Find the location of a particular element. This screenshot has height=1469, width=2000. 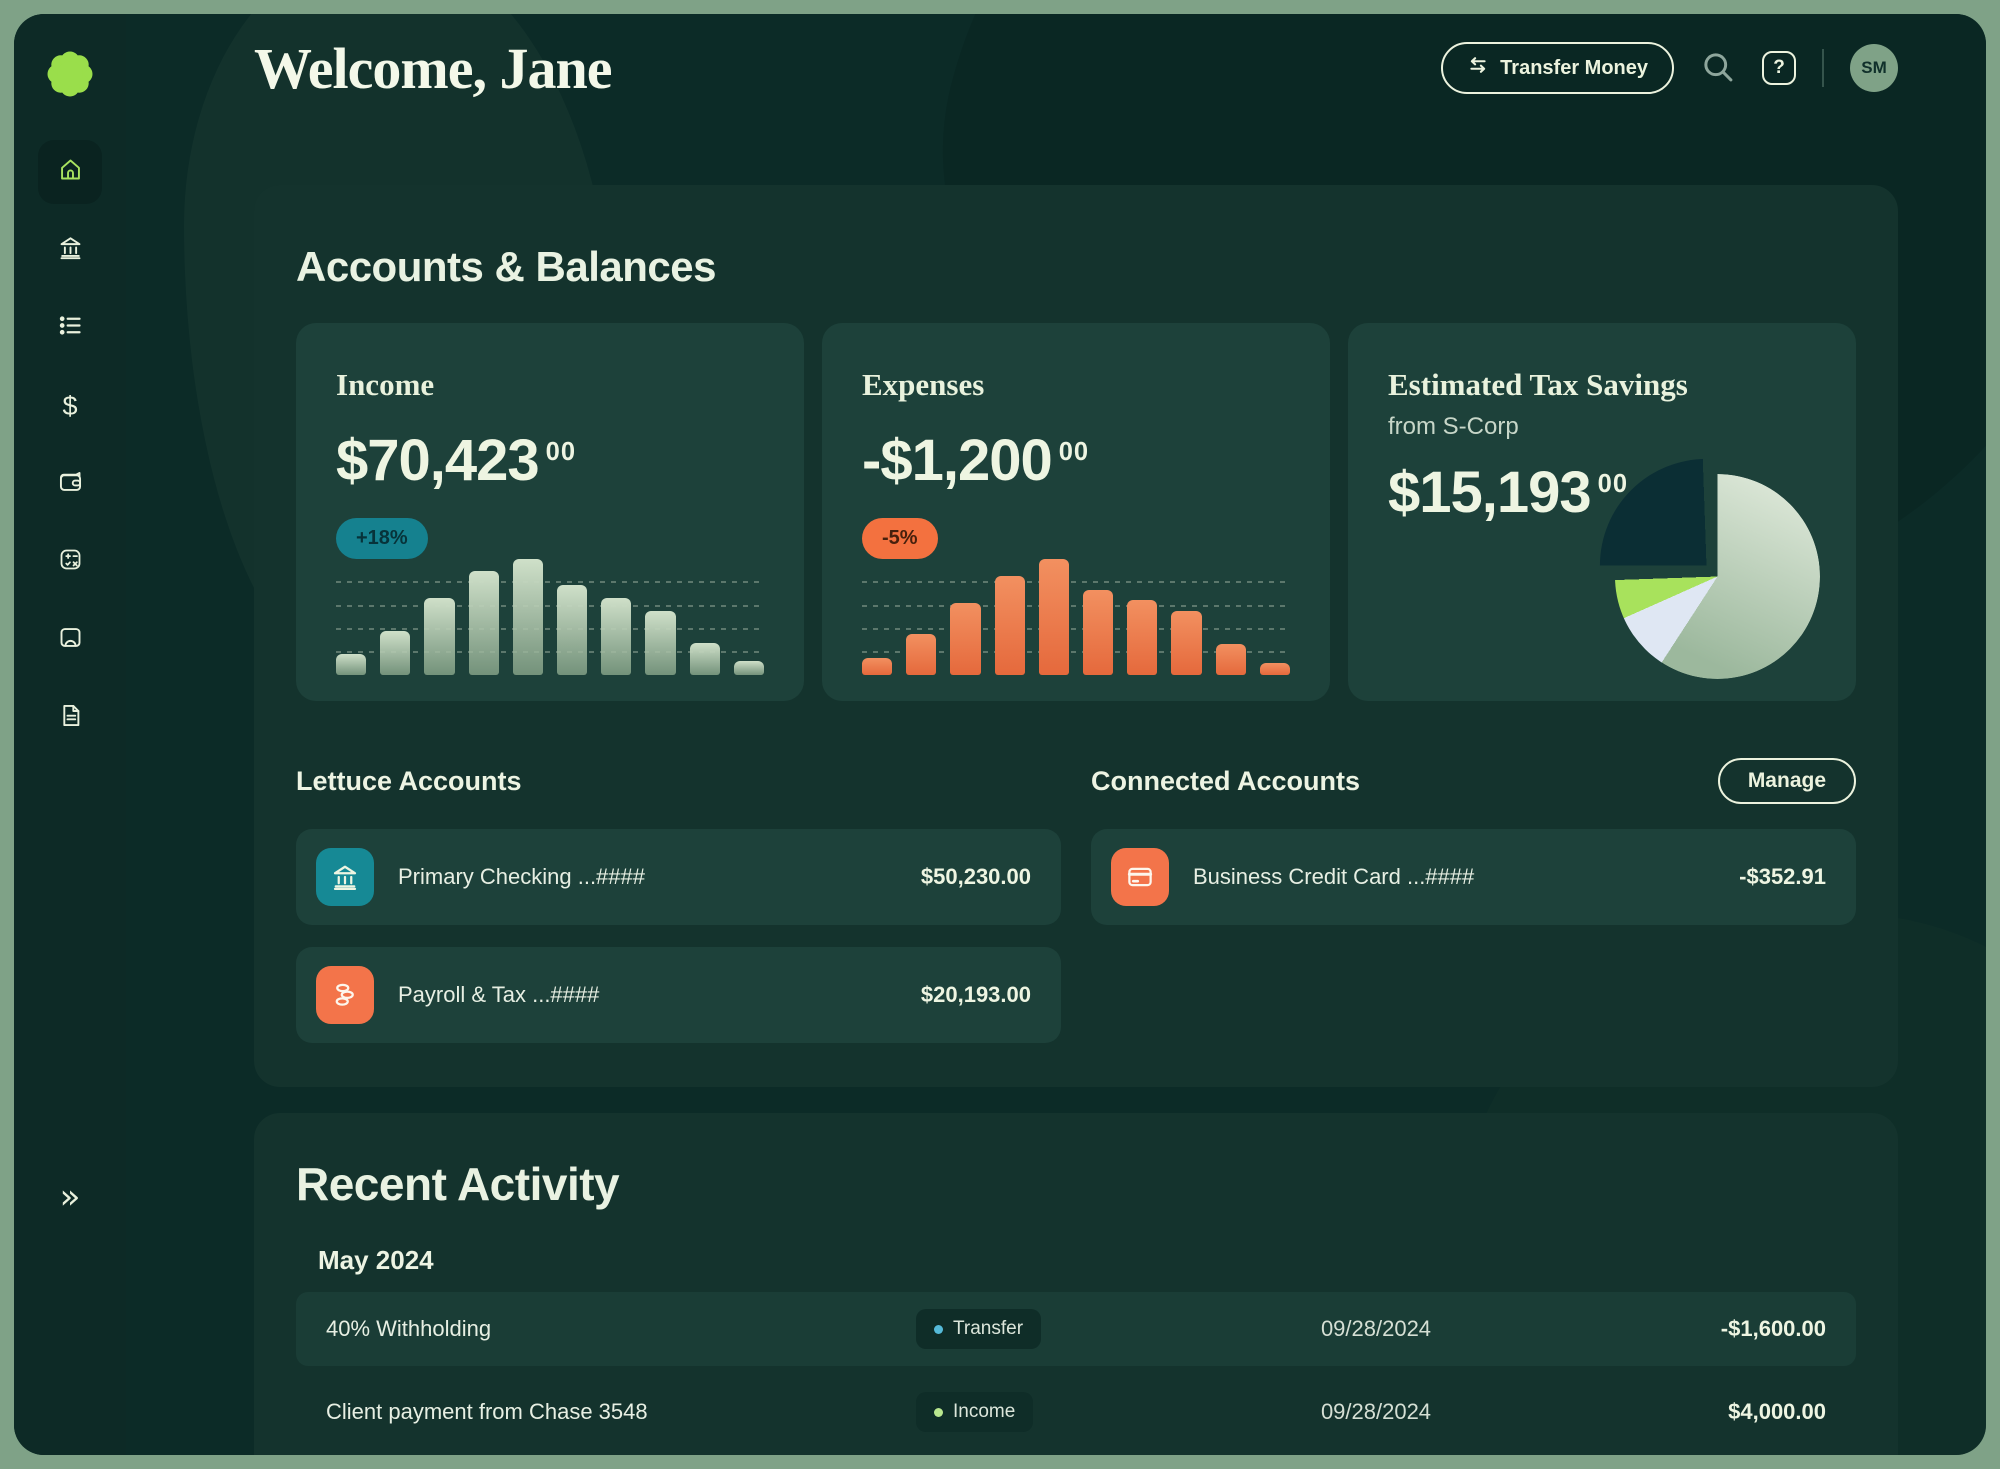

account-balance: $20,193.00 is located at coordinates (975, 994).